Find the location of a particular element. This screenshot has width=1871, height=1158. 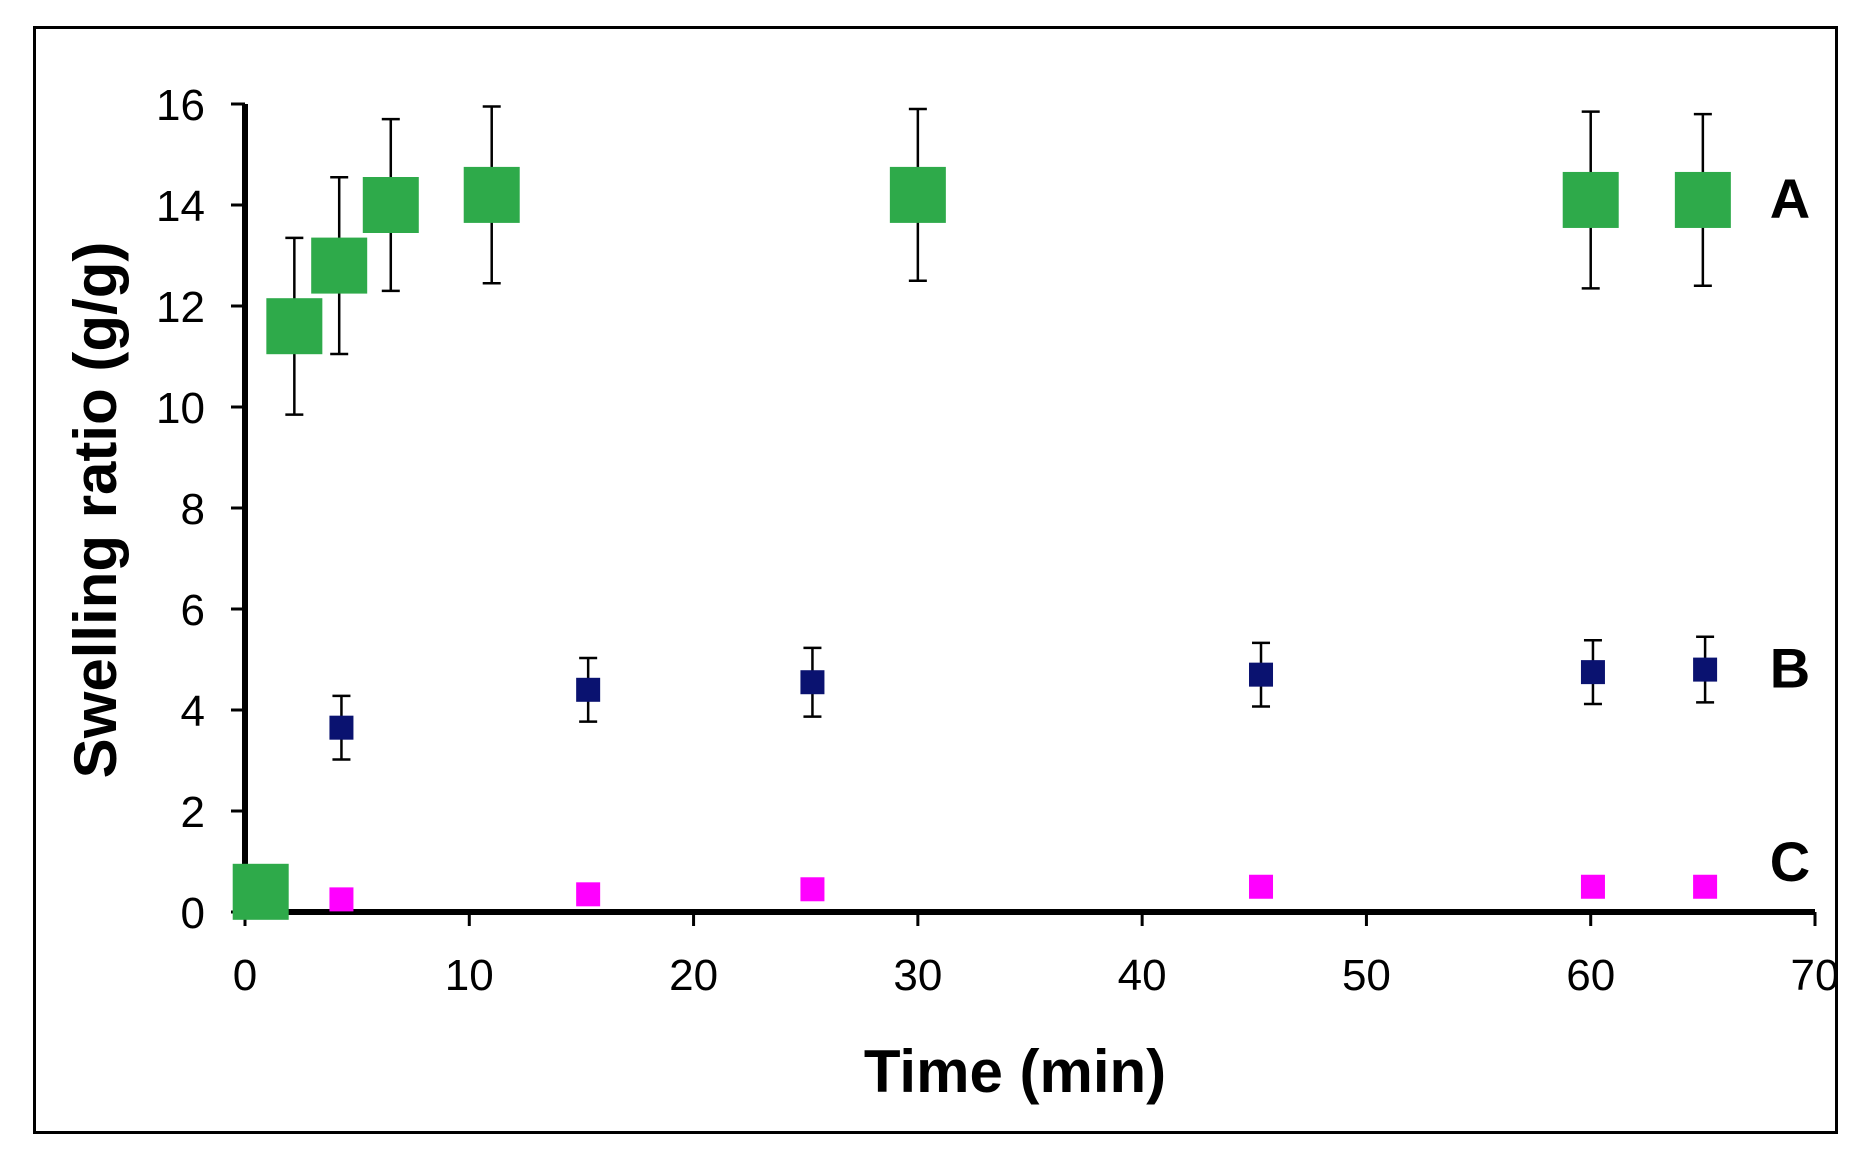

y-tick-label: 6 is located at coordinates (193, 610).